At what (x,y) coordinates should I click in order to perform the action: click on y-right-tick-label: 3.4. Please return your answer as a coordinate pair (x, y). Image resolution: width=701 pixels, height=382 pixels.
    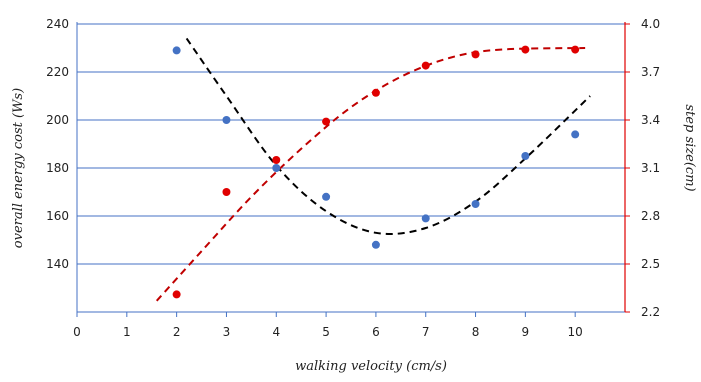
    Looking at the image, I should click on (650, 120).